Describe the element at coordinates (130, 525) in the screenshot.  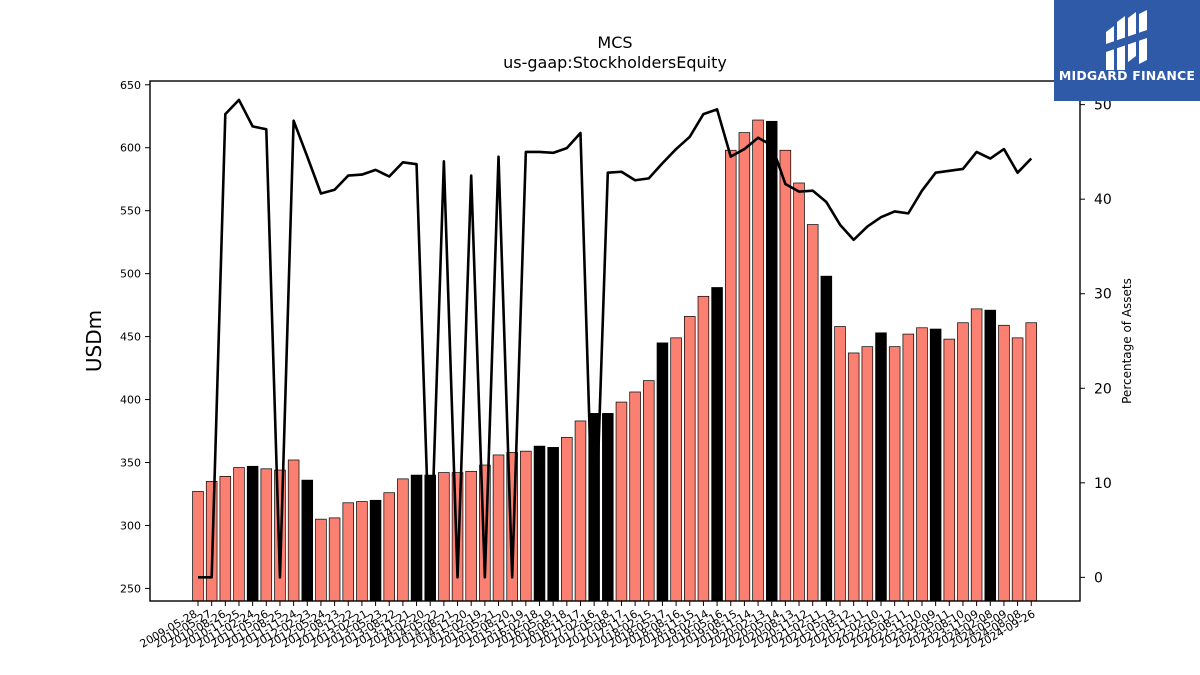
I see `y-tick-label: 300` at that location.